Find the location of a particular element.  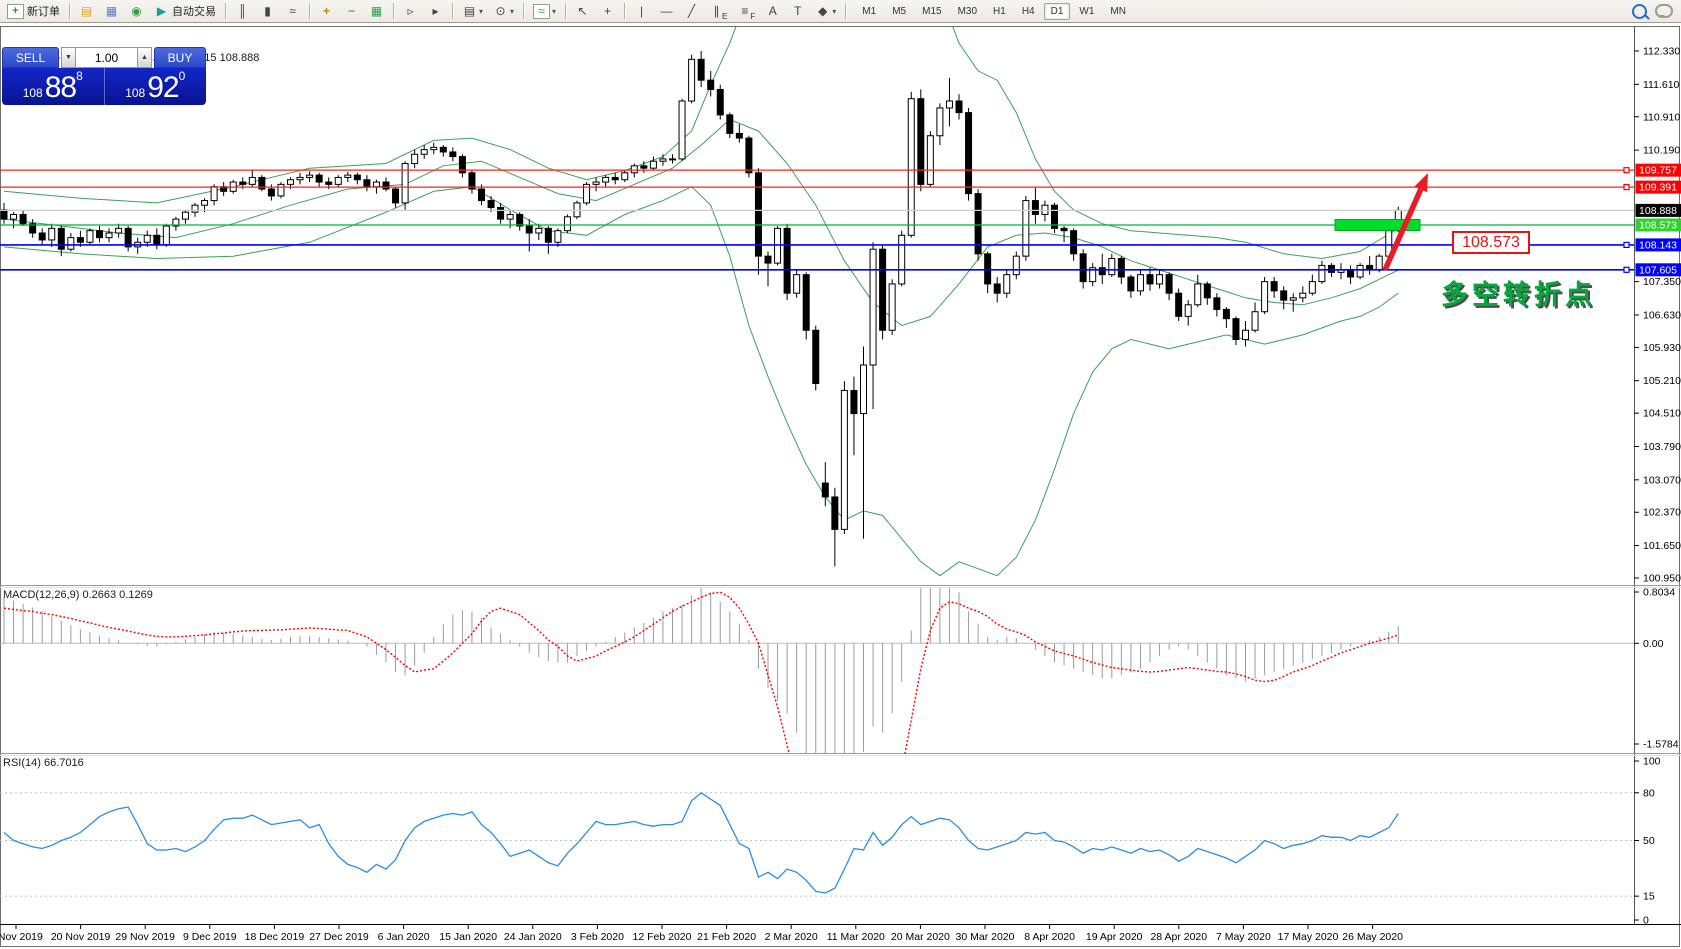

fibonacci-button: ≡ F is located at coordinates (746, 11).